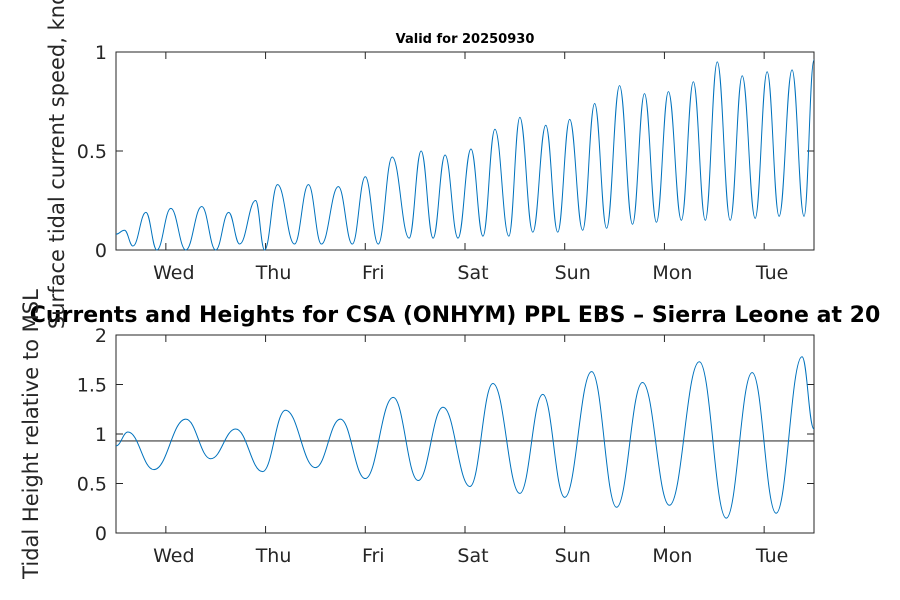 The image size is (900, 600). Describe the element at coordinates (465, 39) in the screenshot. I see `top-chart-title: Valid for 20250930` at that location.